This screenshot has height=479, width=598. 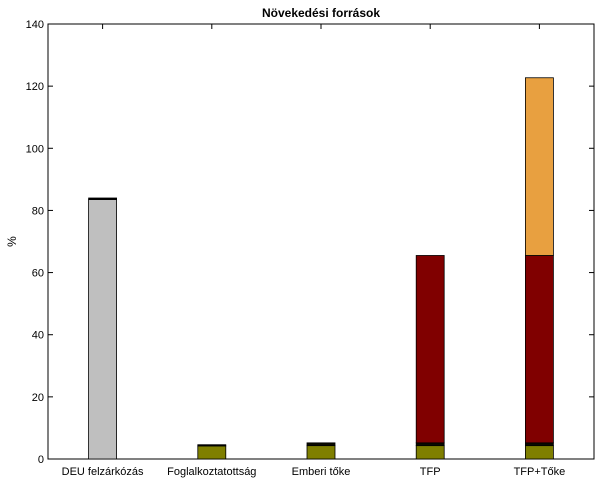 What do you see at coordinates (211, 472) in the screenshot?
I see `x-tick-label: Foglalkoztatottság` at bounding box center [211, 472].